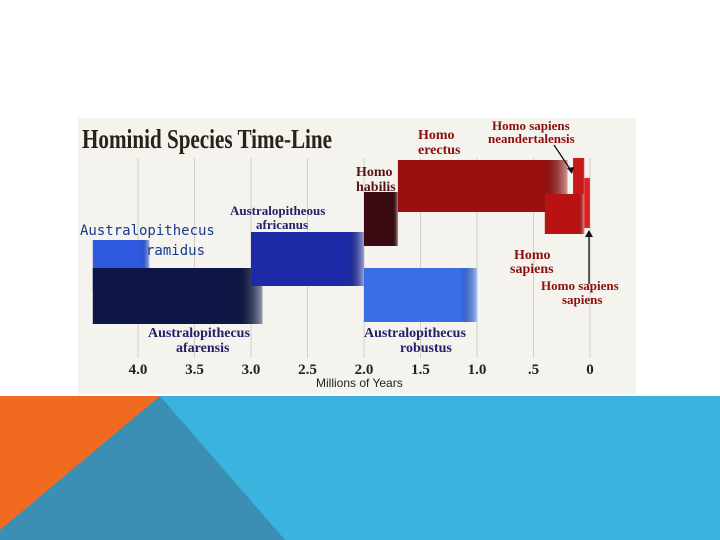 This screenshot has width=720, height=540. I want to click on neandertalensis-label-2: neandertalensis, so click(531, 138).